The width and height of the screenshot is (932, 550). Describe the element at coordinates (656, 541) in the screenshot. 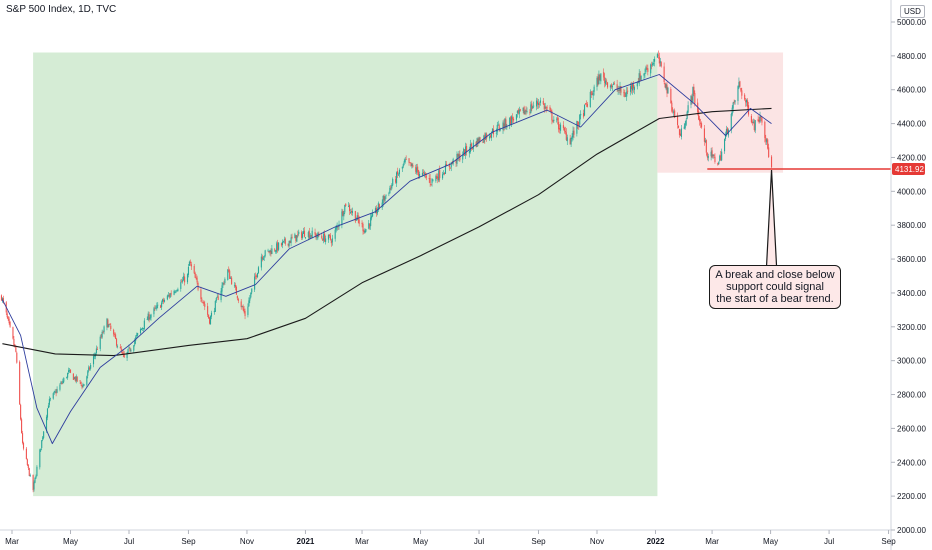

I see `x-tick-label: 2022` at that location.